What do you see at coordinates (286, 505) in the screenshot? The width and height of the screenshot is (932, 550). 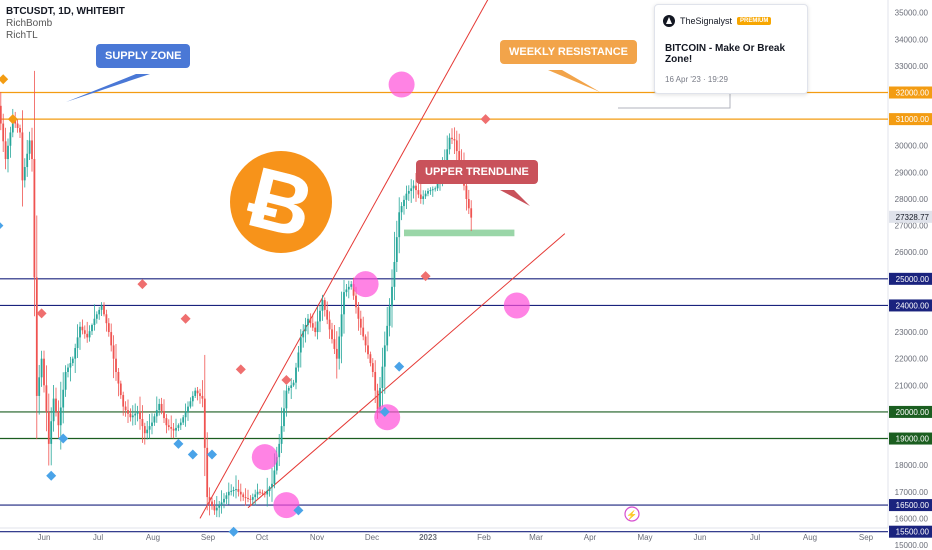 I see `highlight-circle` at bounding box center [286, 505].